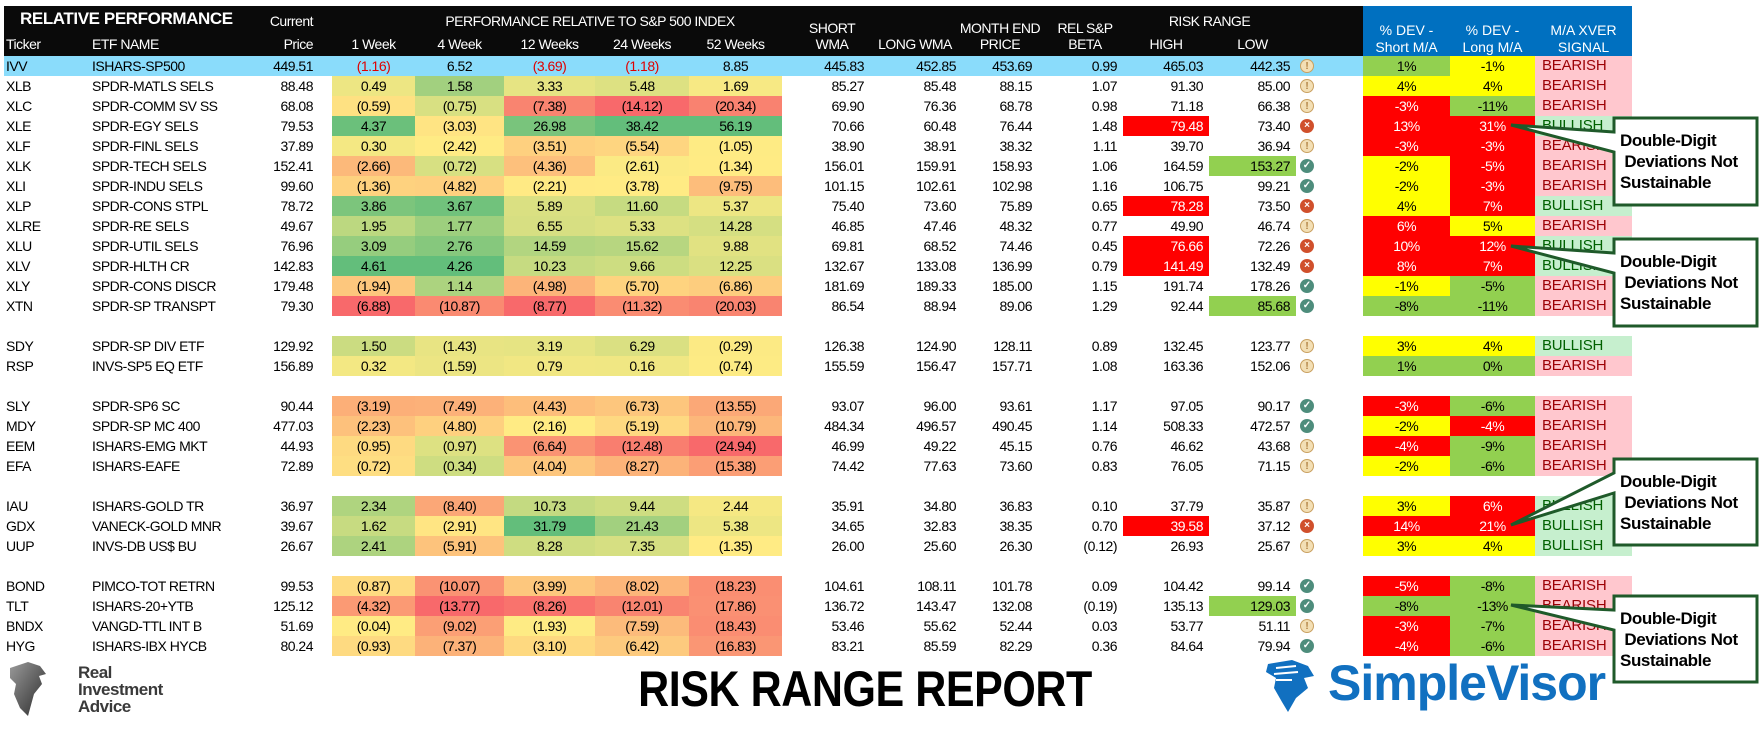 This screenshot has width=1760, height=732. What do you see at coordinates (735, 426) in the screenshot?
I see `perf-cell-52w: (10.79)` at bounding box center [735, 426].